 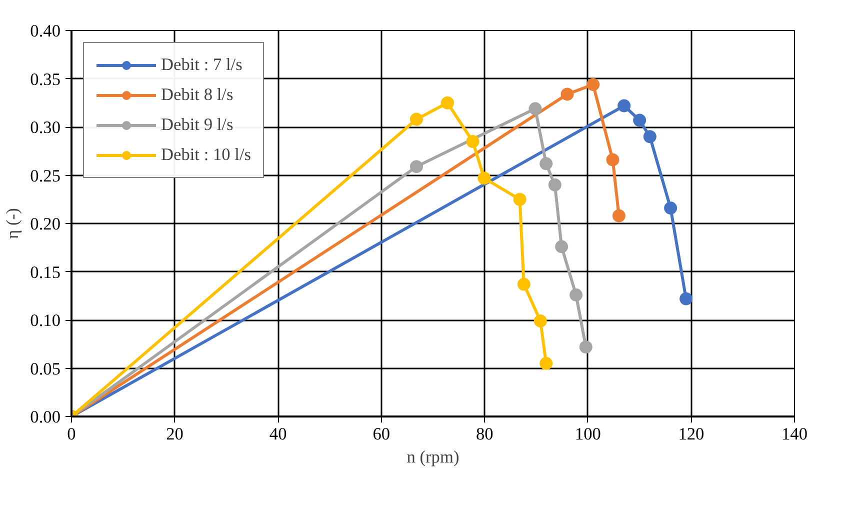 I want to click on x-tick-label: 40, so click(x=278, y=434).